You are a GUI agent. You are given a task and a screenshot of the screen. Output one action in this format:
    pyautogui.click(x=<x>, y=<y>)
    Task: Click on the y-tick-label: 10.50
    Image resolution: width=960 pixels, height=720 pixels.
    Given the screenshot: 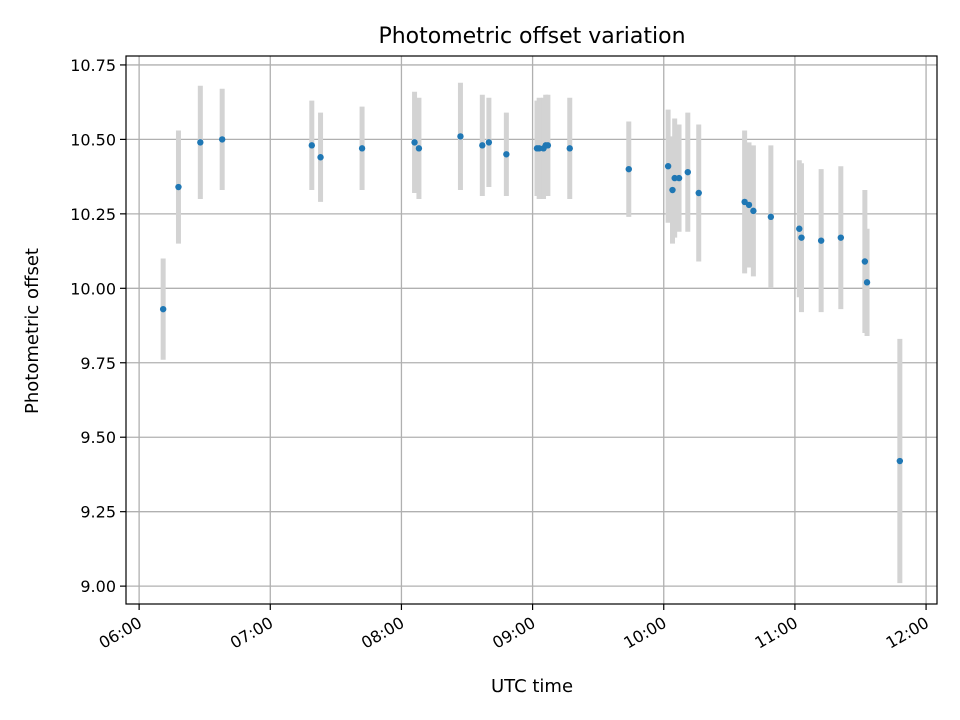 What is the action you would take?
    pyautogui.click(x=93, y=139)
    